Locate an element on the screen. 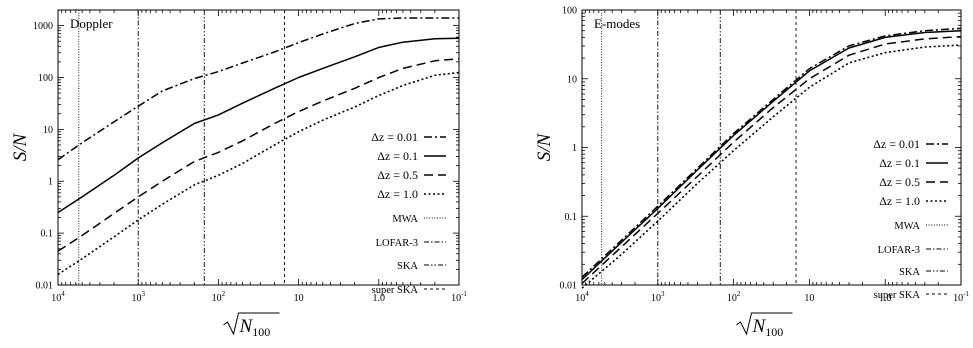  panel-annotation: Doppler is located at coordinates (91, 23).